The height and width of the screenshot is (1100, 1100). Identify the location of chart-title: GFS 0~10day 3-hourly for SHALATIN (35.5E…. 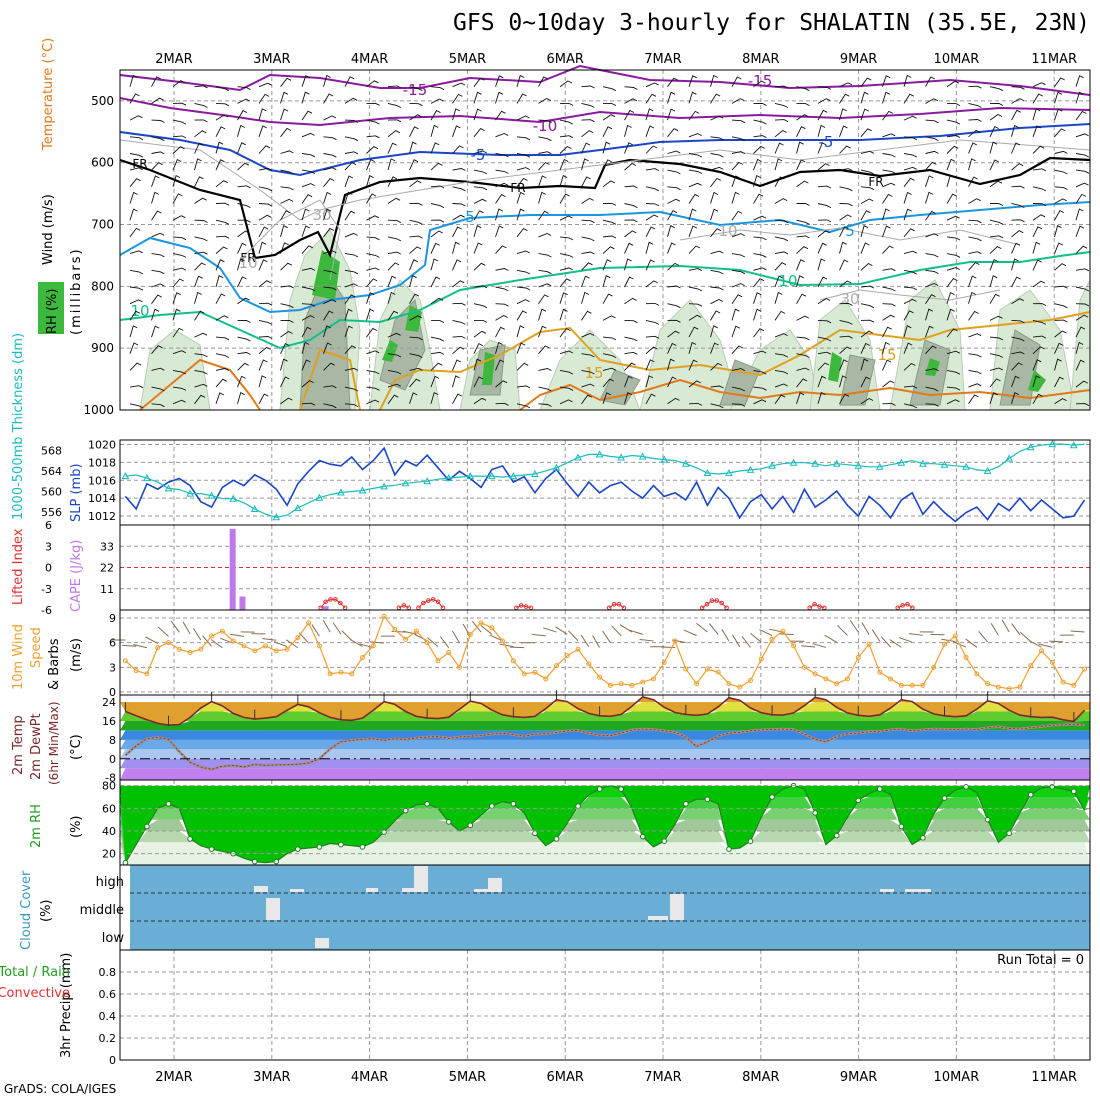
(771, 23).